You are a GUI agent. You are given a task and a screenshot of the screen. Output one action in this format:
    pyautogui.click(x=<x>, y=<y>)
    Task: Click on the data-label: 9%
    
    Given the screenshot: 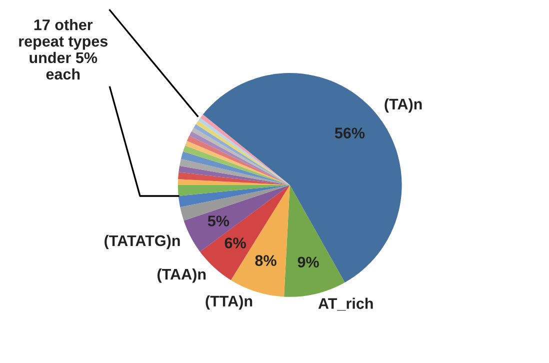 What is the action you would take?
    pyautogui.click(x=308, y=262)
    